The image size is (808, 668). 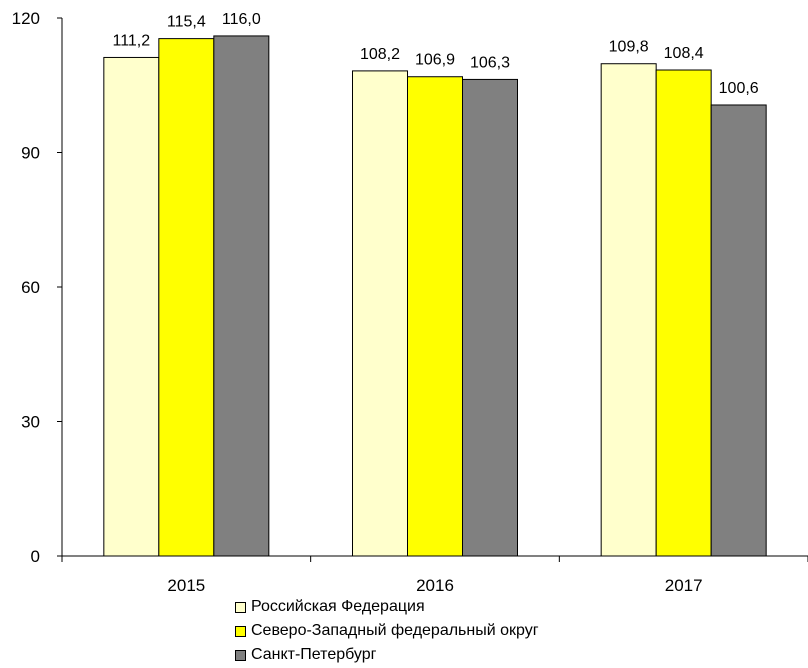 I want to click on legend-swatch-northwest-district, so click(x=240, y=631).